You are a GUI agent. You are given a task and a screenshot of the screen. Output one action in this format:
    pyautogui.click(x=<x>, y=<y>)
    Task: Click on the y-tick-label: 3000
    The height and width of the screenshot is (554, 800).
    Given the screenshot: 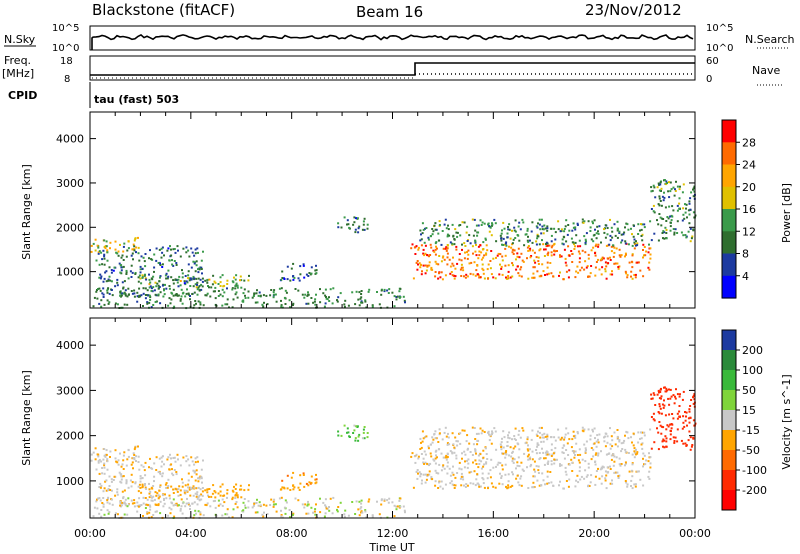 What is the action you would take?
    pyautogui.click(x=70, y=183)
    